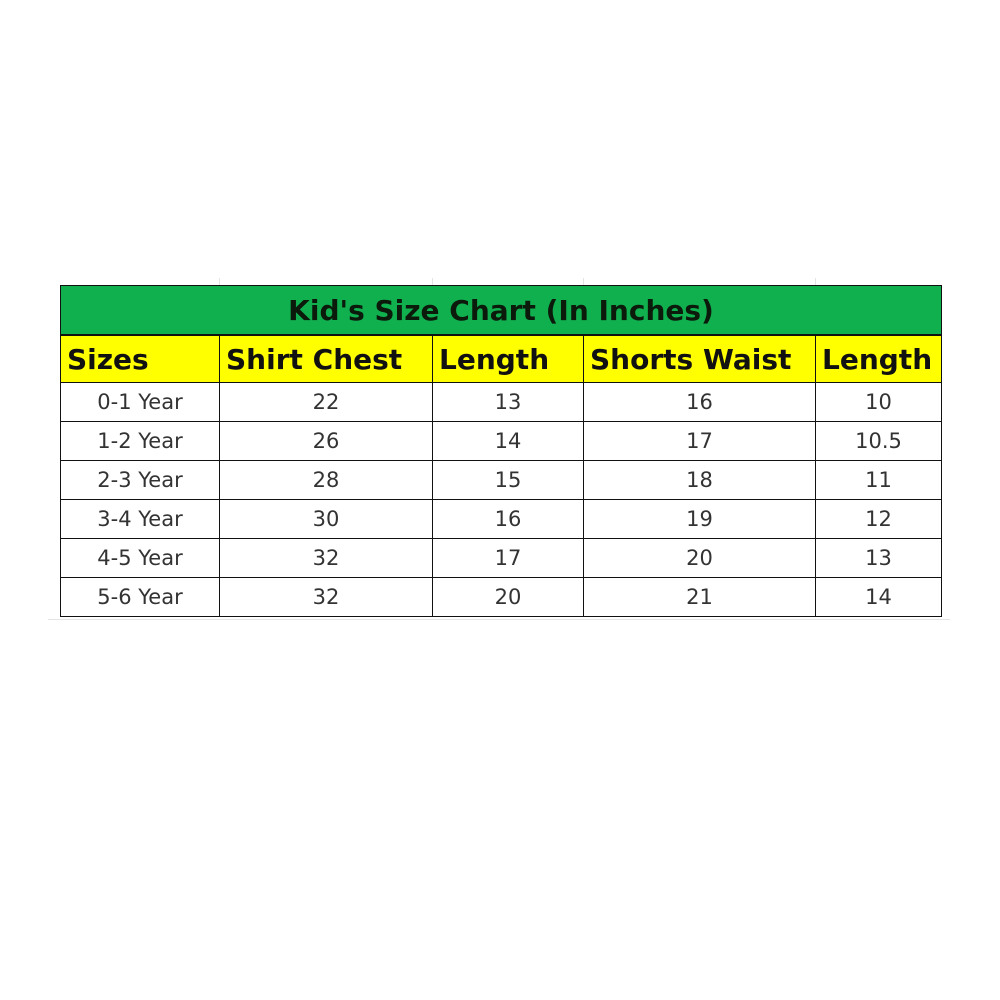 The image size is (1000, 1000). What do you see at coordinates (699, 519) in the screenshot?
I see `table-cell: 19` at bounding box center [699, 519].